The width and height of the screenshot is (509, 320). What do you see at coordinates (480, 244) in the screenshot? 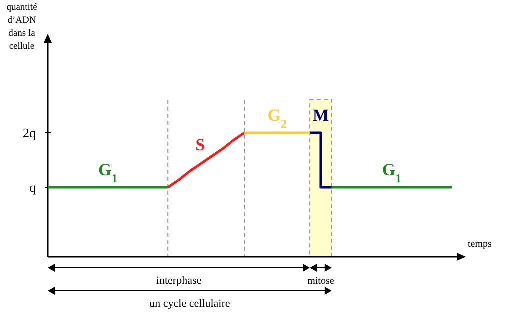
I see `x-axis-title: temps` at bounding box center [480, 244].